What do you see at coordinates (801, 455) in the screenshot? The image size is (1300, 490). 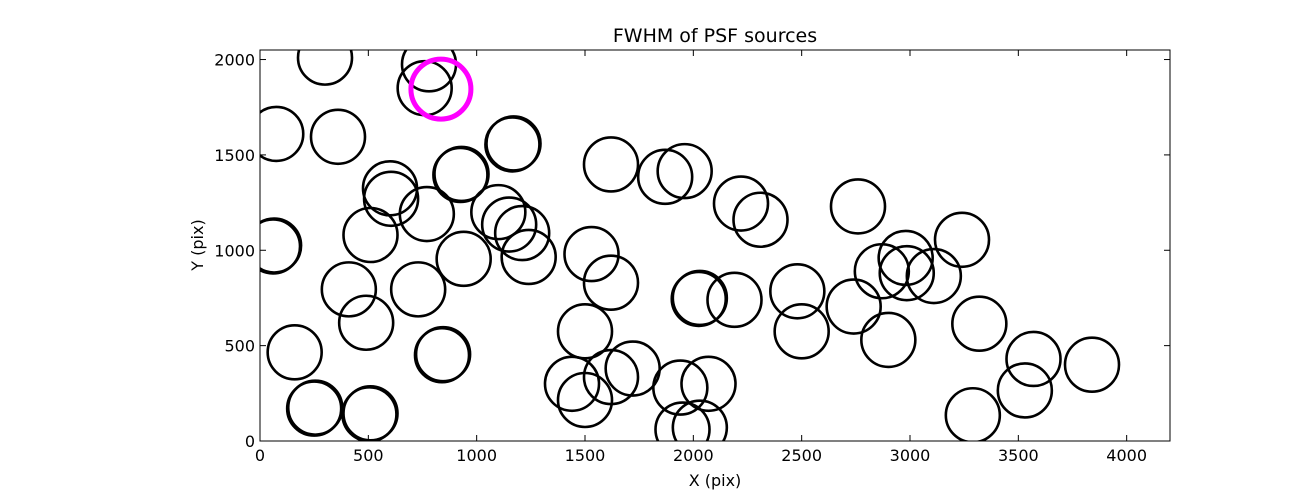 I see `x-tick-label: 2500` at bounding box center [801, 455].